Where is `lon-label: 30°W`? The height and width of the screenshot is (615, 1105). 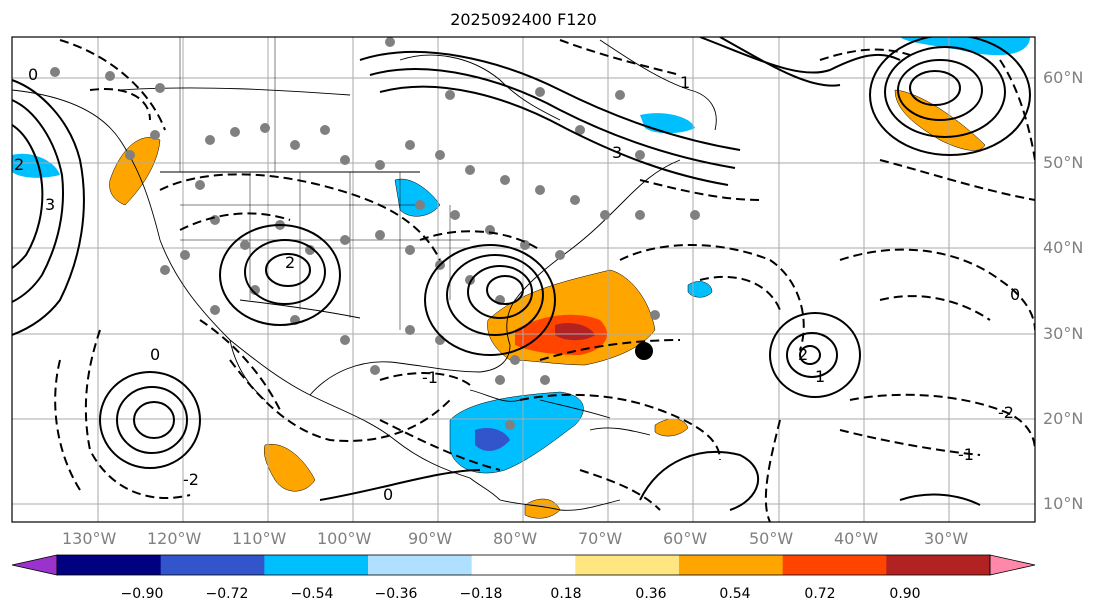 lon-label: 30°W is located at coordinates (946, 538).